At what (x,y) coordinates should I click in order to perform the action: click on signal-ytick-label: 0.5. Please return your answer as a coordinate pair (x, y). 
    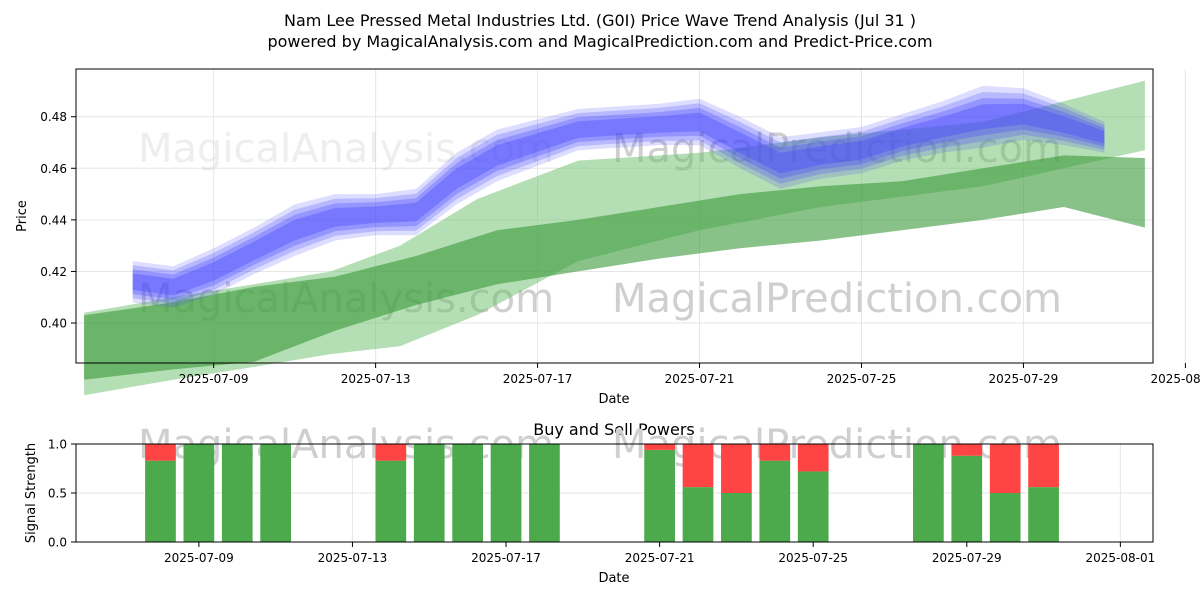
    Looking at the image, I should click on (57, 494).